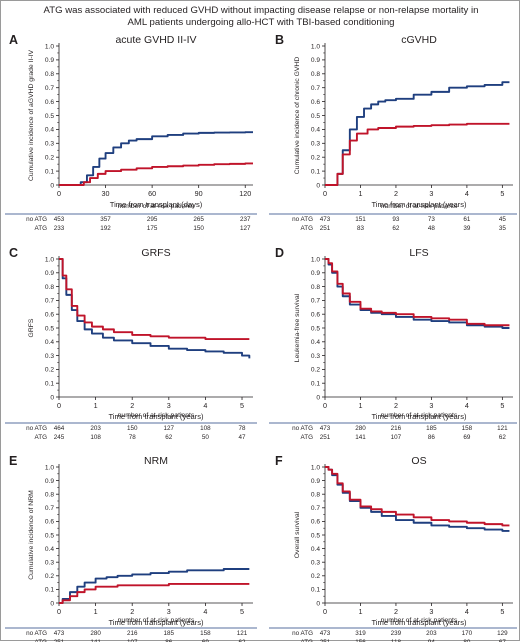 The width and height of the screenshot is (520, 642). Describe the element at coordinates (243, 437) in the screenshot. I see `risk-value: 47` at that location.